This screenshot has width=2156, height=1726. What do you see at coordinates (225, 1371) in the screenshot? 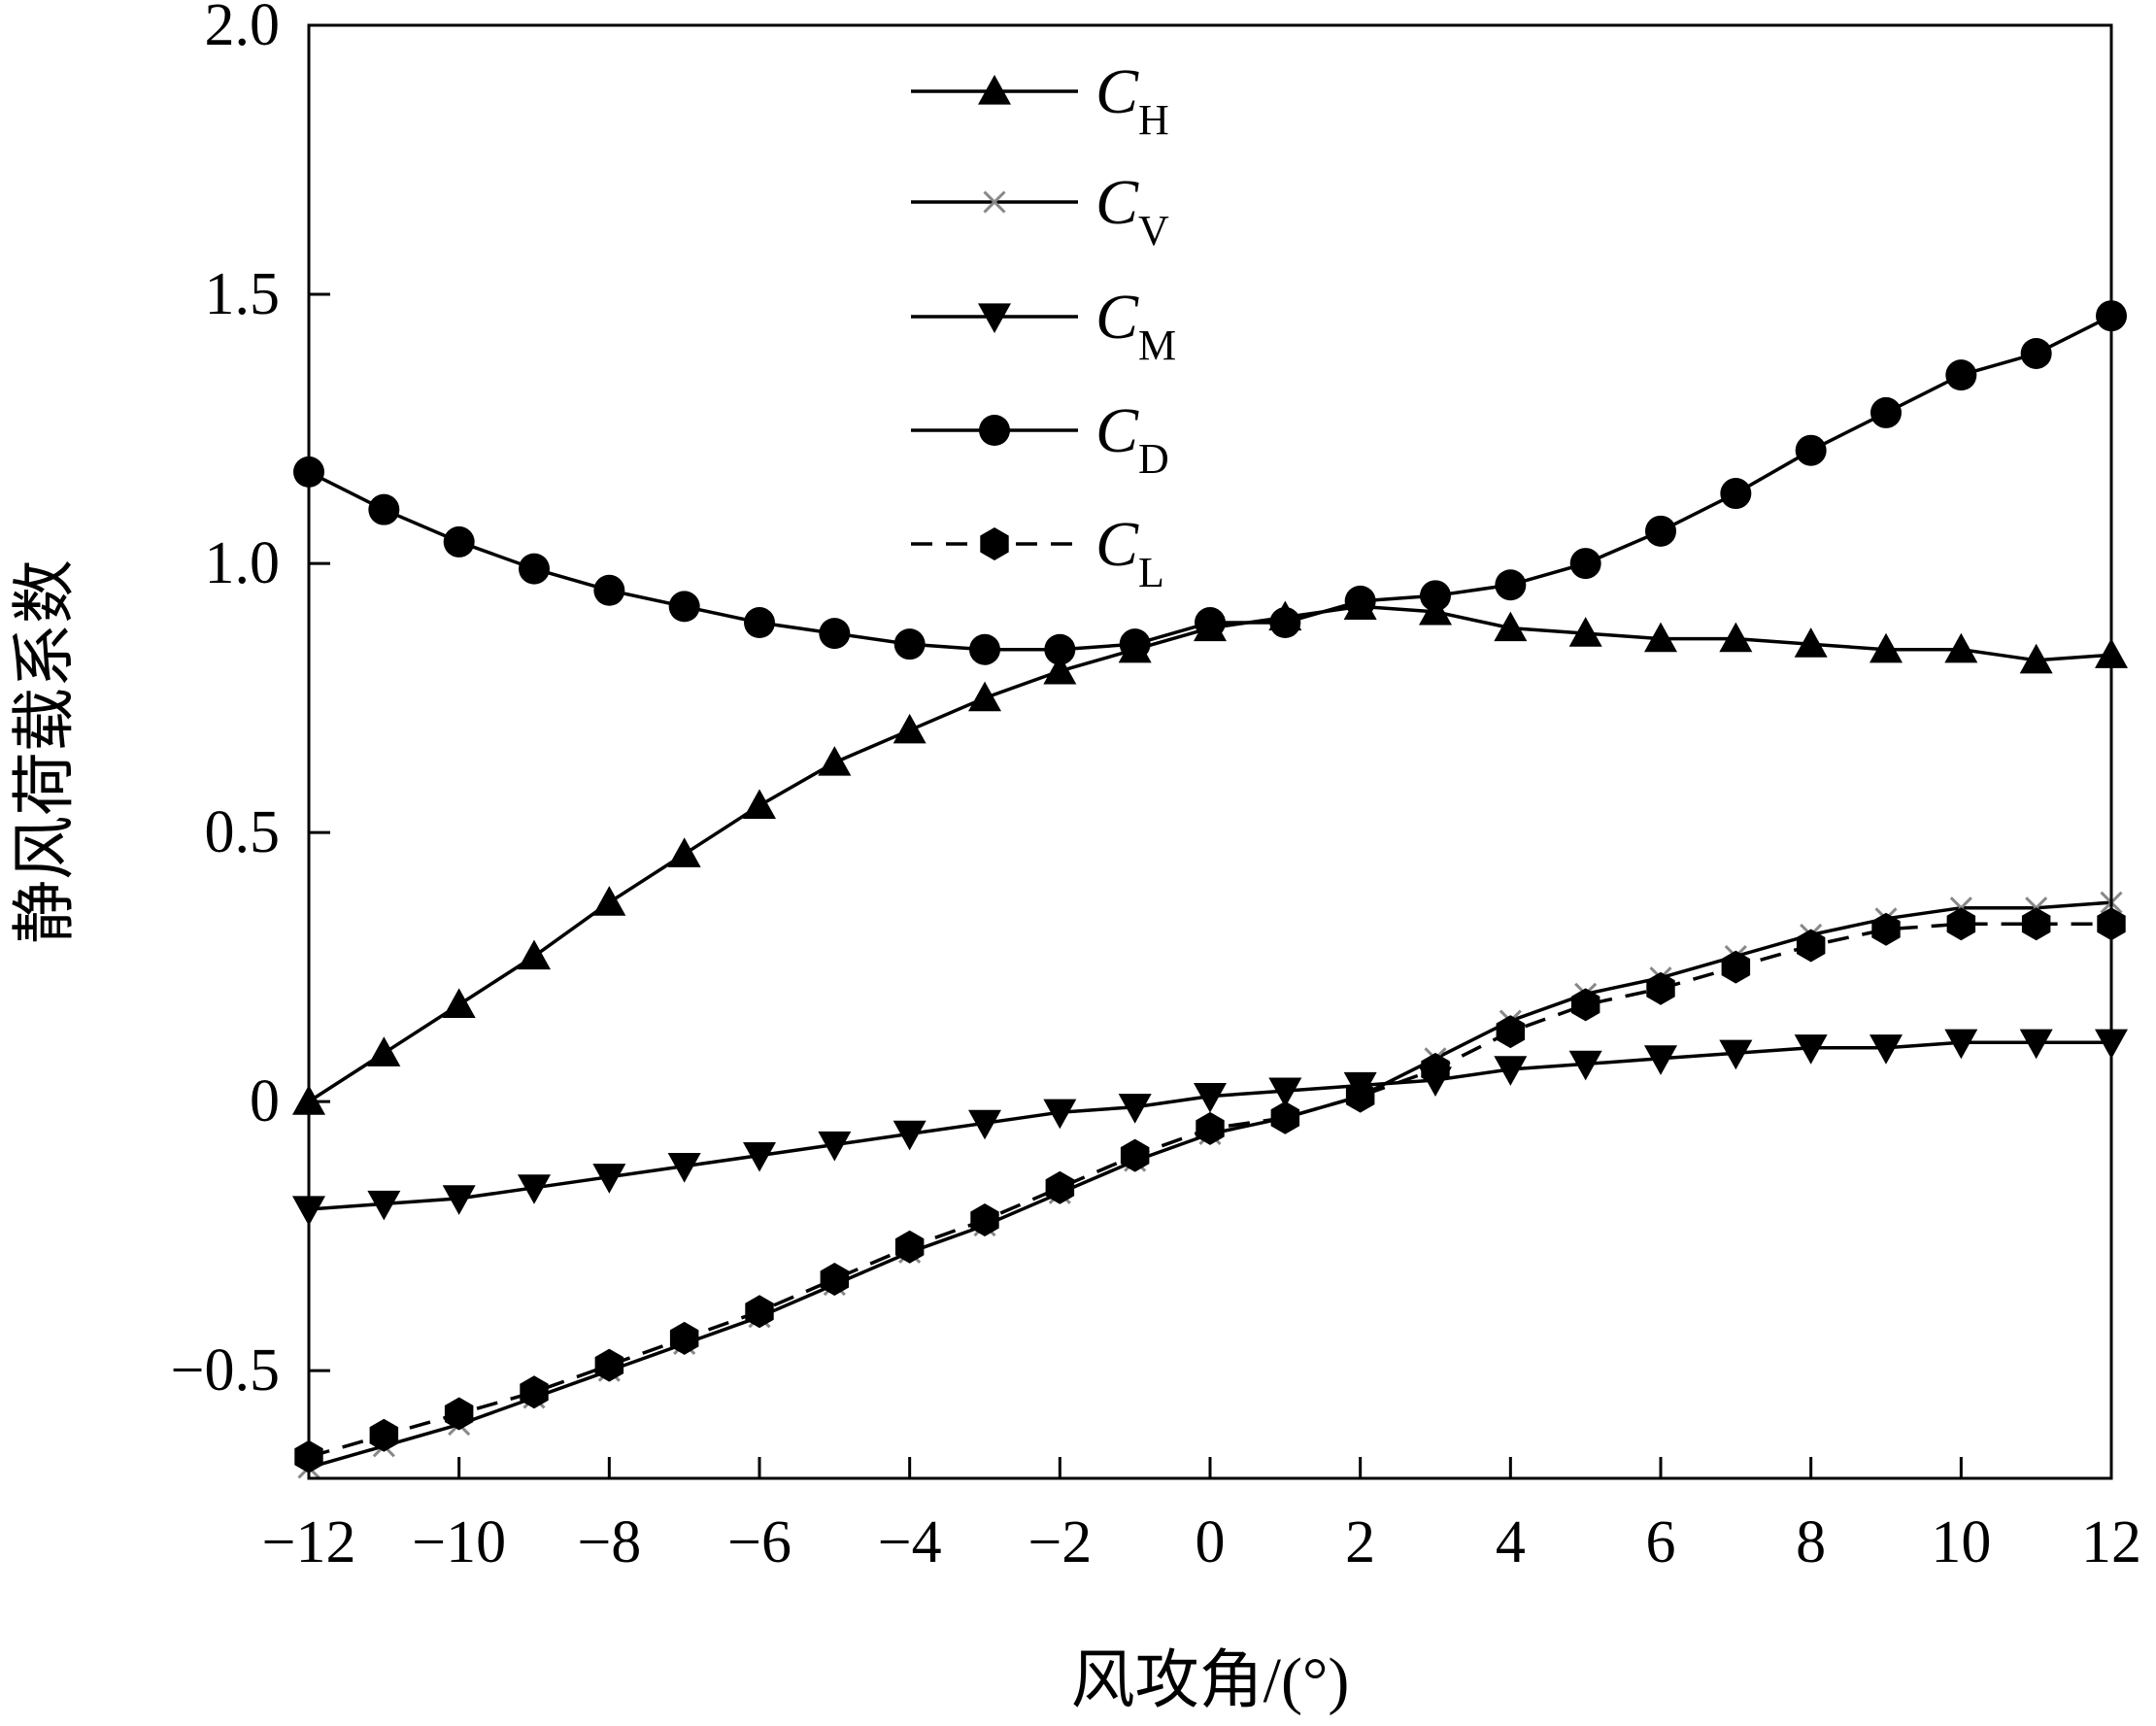
I see `y-tick-label: −0.5` at bounding box center [225, 1371].